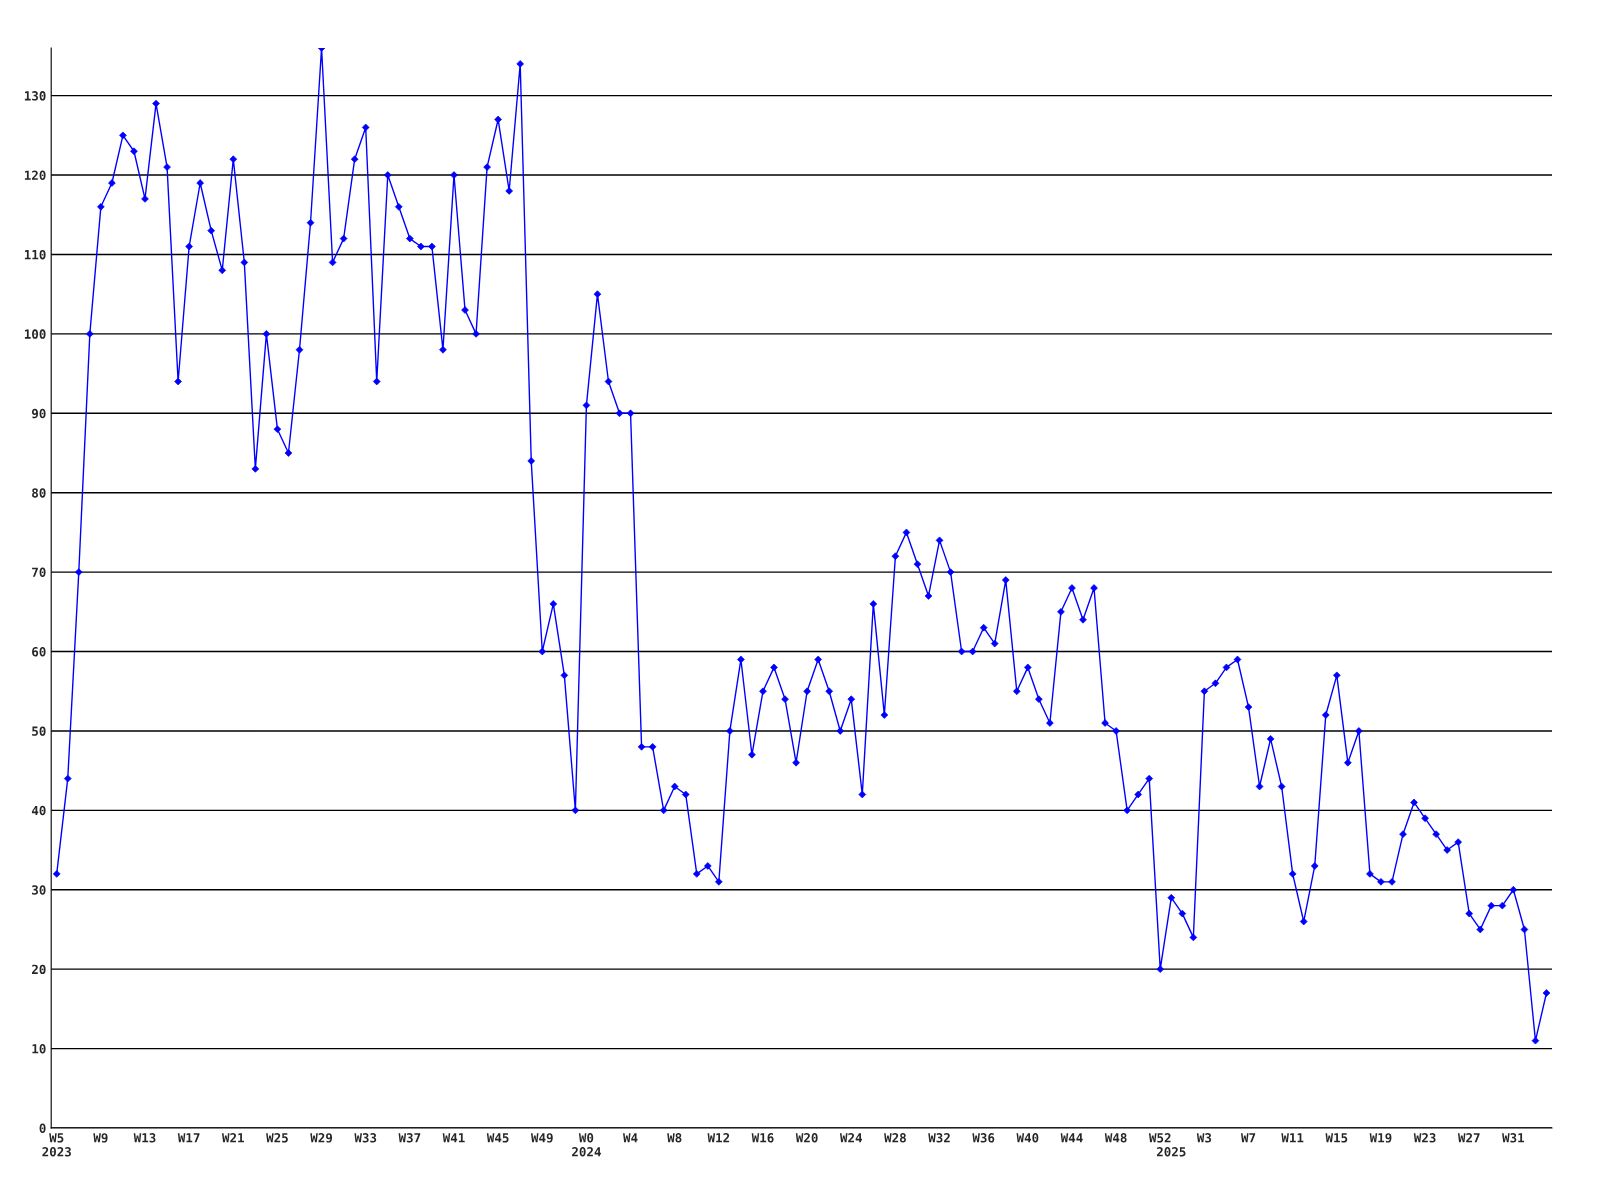  I want to click on x-tick-label: W52, so click(1159, 1138).